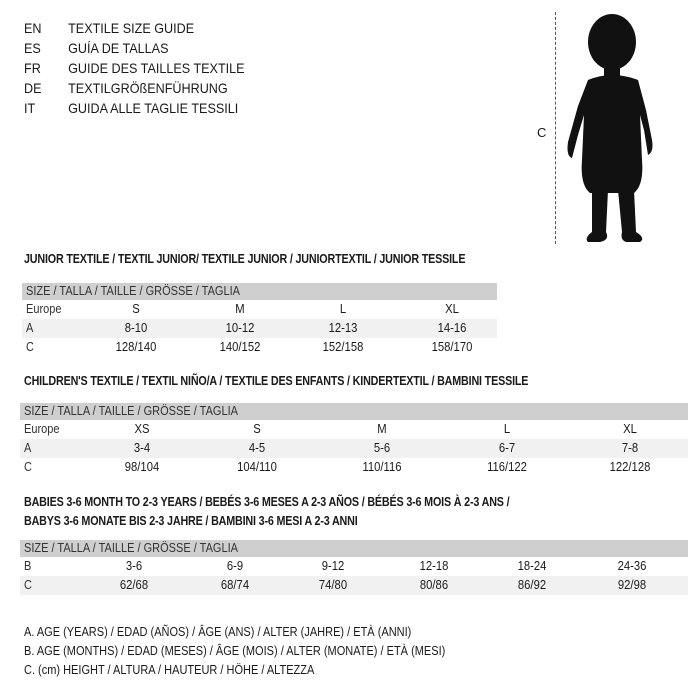 The height and width of the screenshot is (700, 700). I want to click on table-cell: 110/116, so click(382, 467).